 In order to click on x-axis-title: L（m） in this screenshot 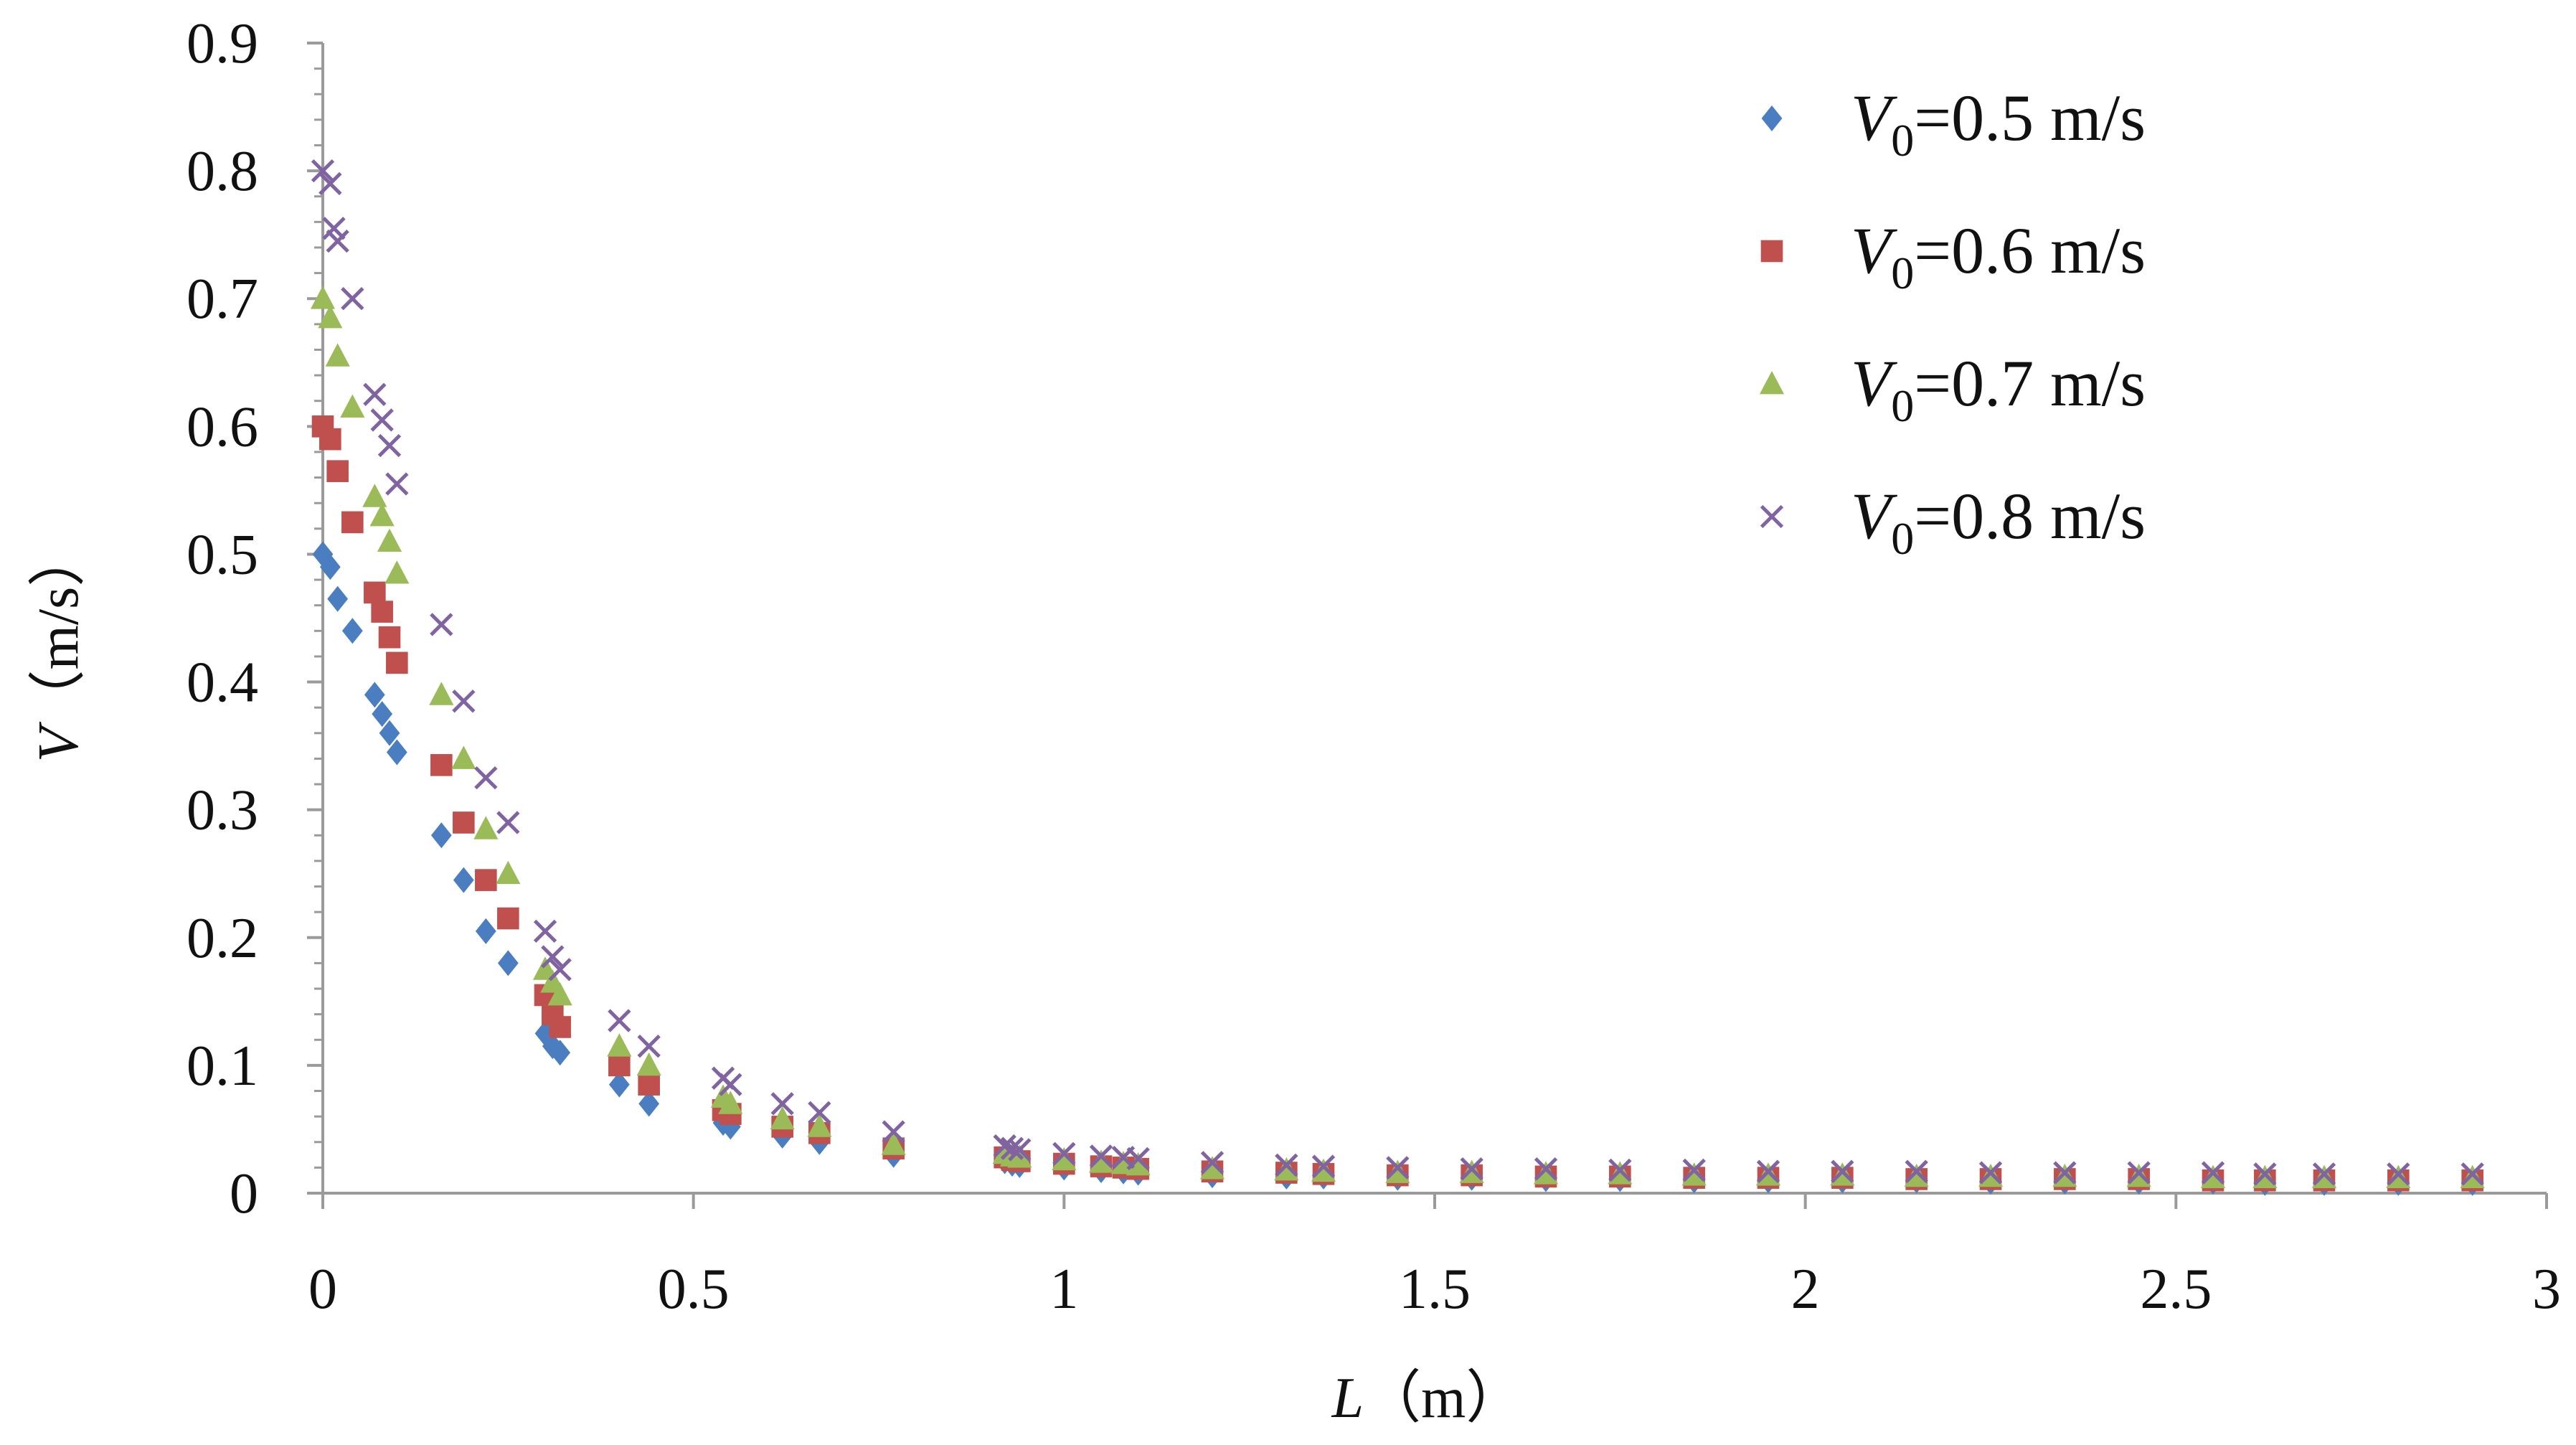, I will do `click(1427, 1398)`.